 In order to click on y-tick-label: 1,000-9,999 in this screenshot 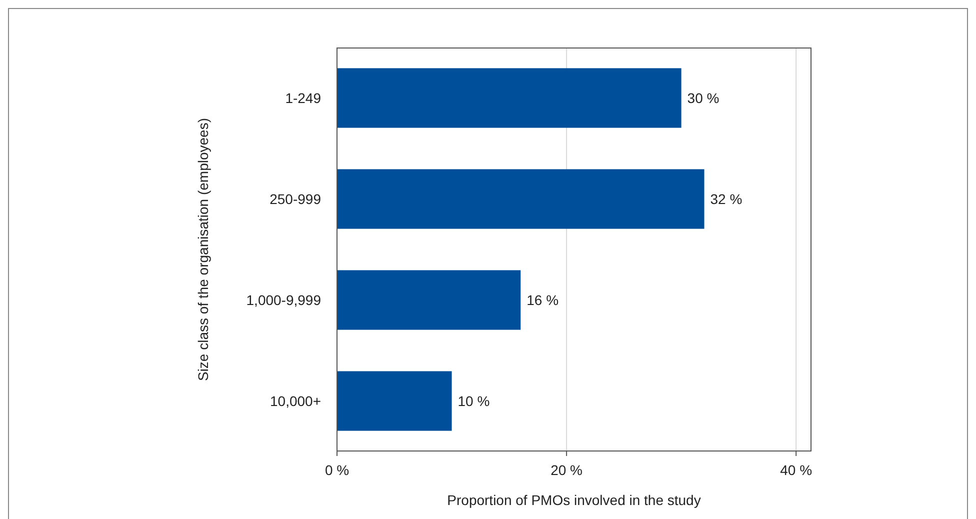, I will do `click(284, 300)`.